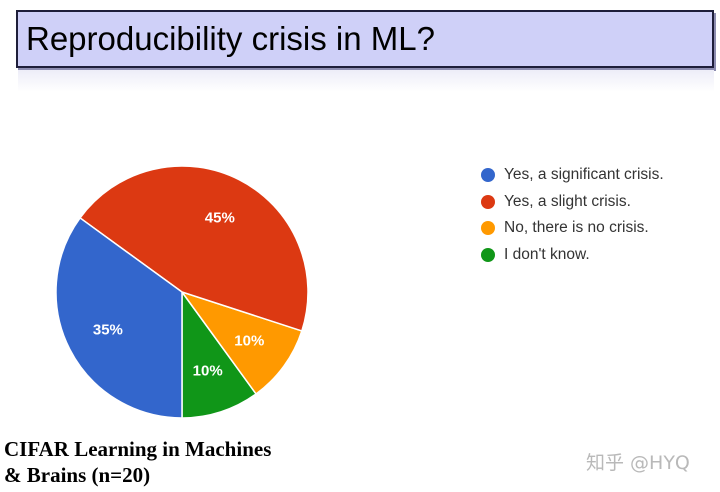  I want to click on legend-label: Yes, a slight crisis., so click(567, 201).